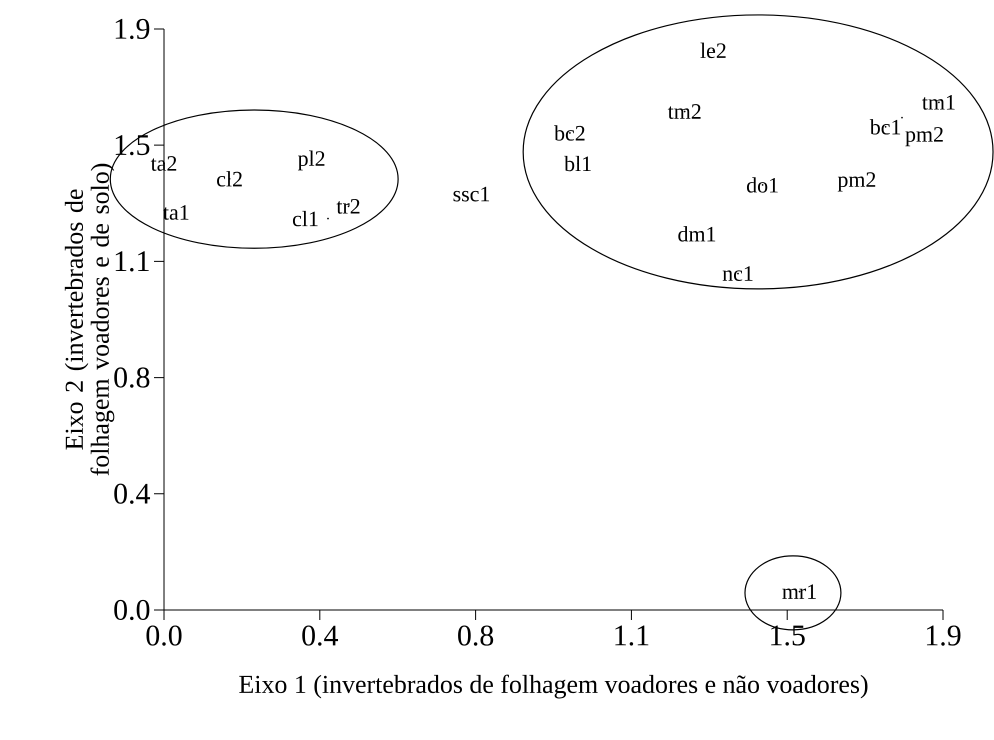  What do you see at coordinates (132, 261) in the screenshot?
I see `y-tick-label: 1.1` at bounding box center [132, 261].